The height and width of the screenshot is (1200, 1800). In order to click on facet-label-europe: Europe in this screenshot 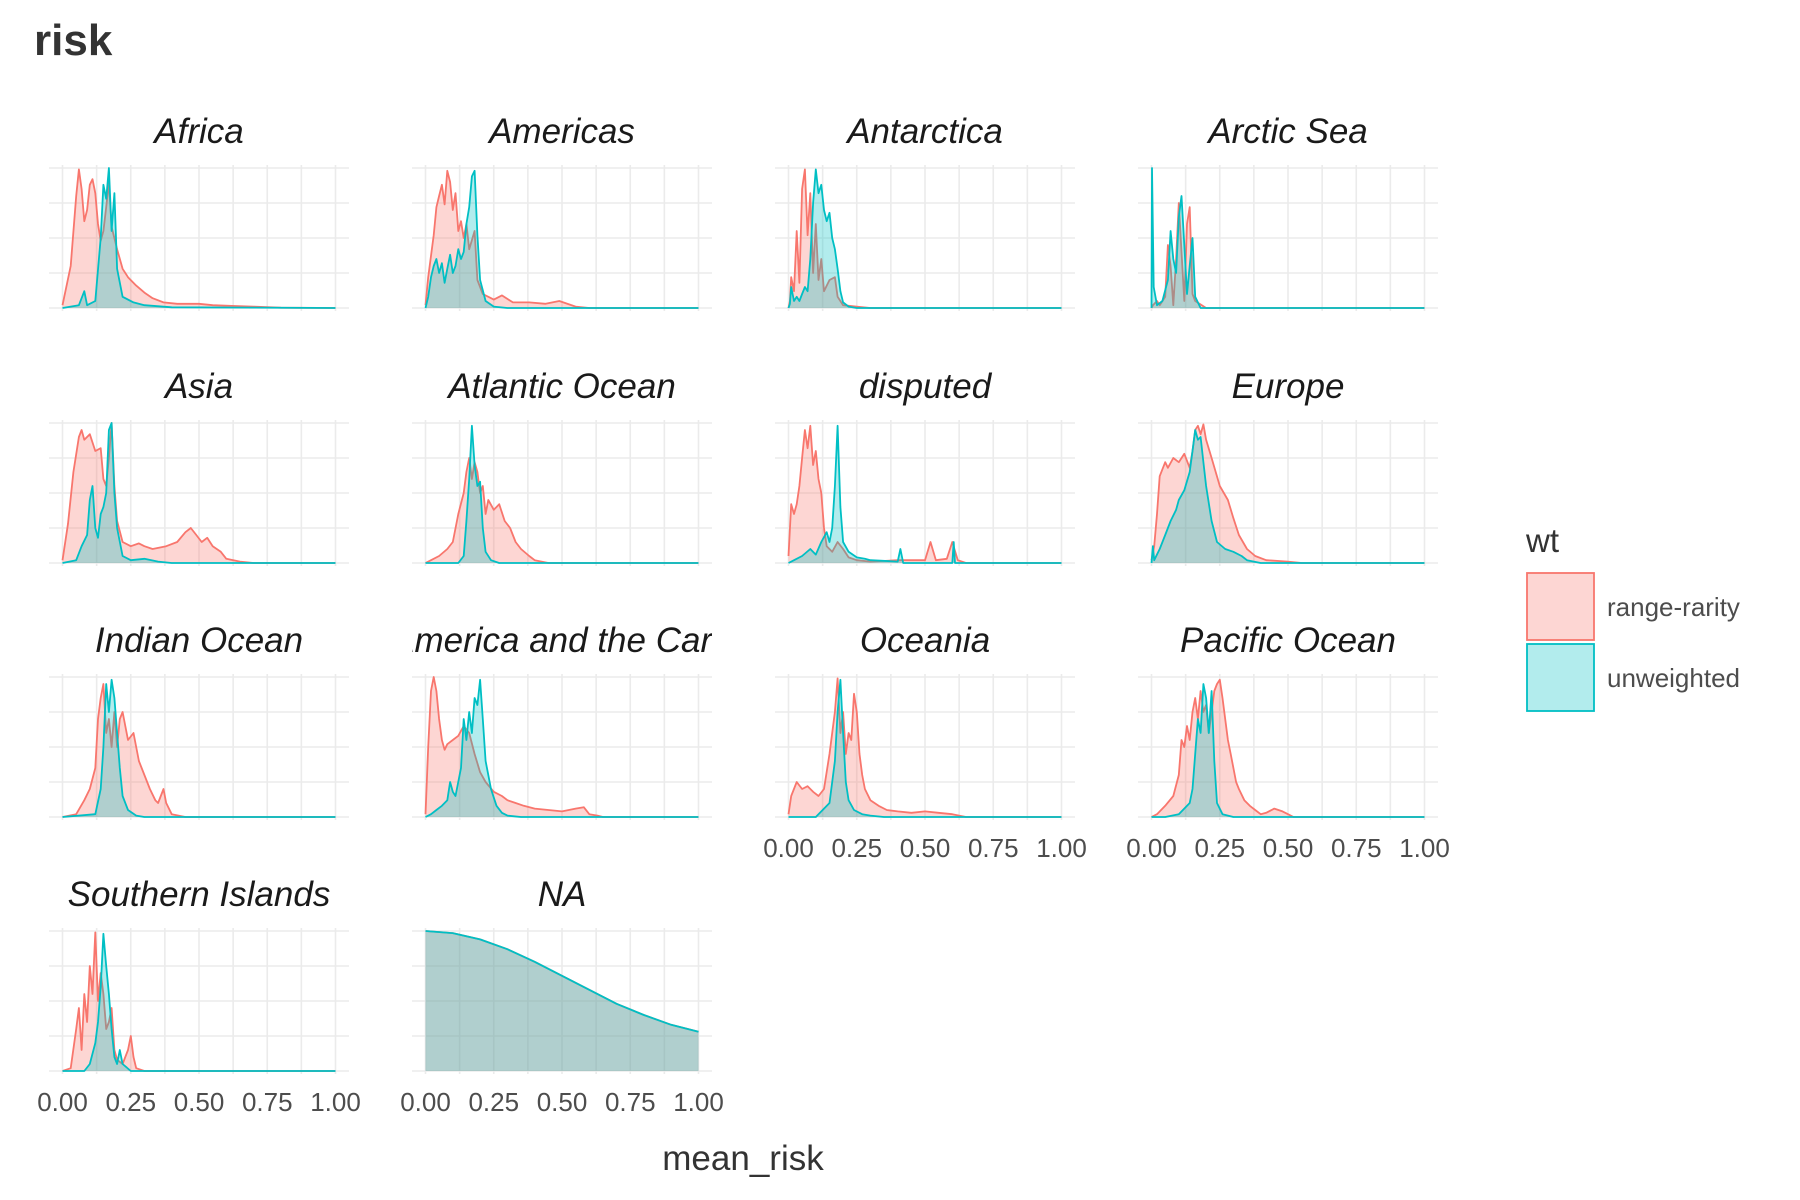, I will do `click(1288, 386)`.